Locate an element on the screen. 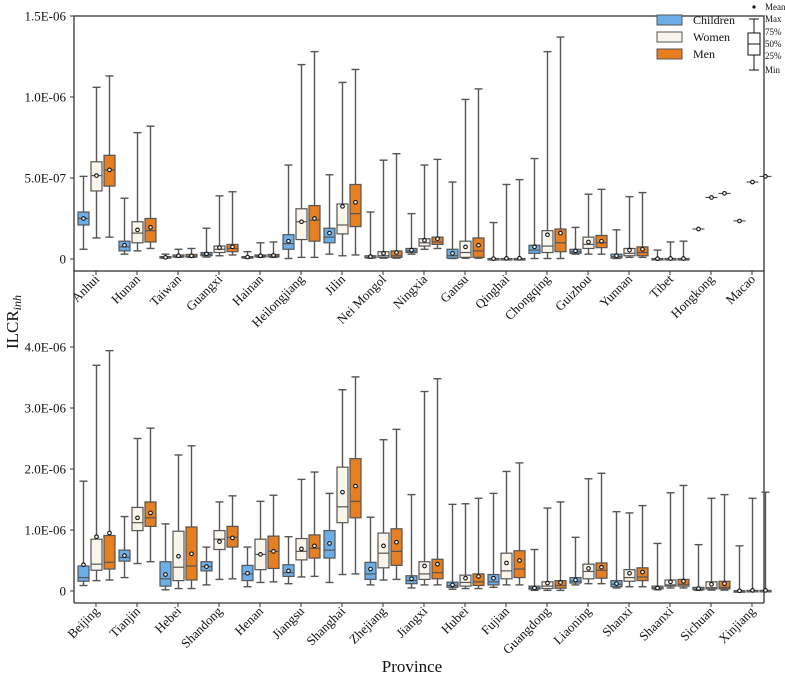 Image resolution: width=785 pixels, height=685 pixels. x-tick-label: Fujian is located at coordinates (495, 620).